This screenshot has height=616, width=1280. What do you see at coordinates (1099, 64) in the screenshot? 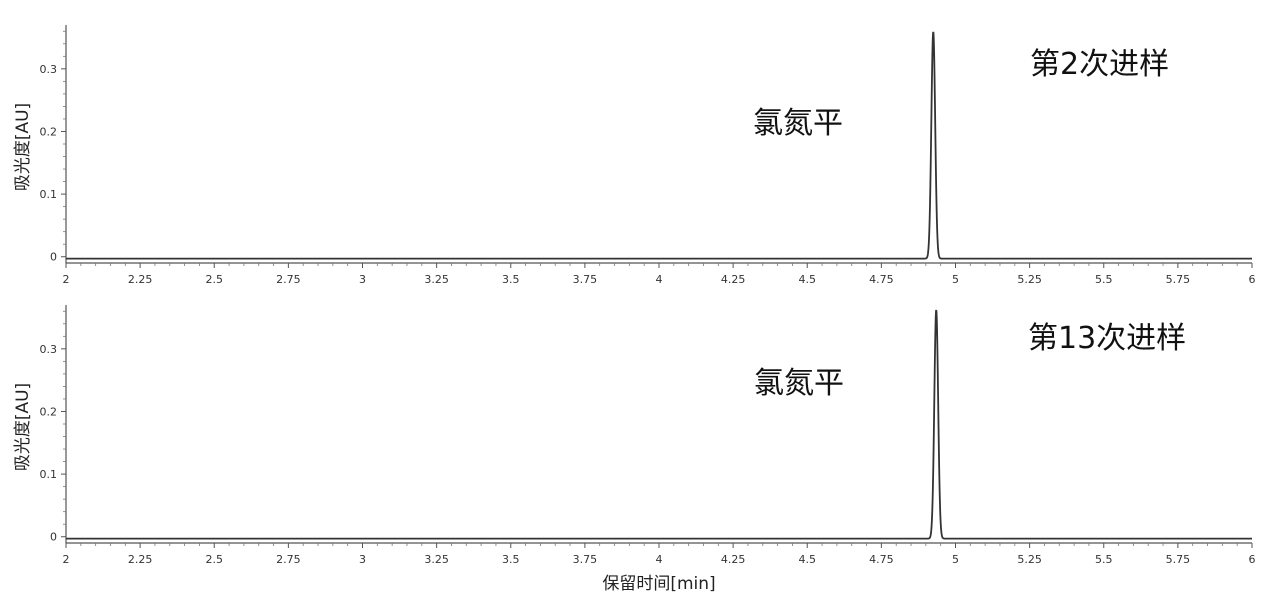
I see `injection-annotation: 第2次进样` at bounding box center [1099, 64].